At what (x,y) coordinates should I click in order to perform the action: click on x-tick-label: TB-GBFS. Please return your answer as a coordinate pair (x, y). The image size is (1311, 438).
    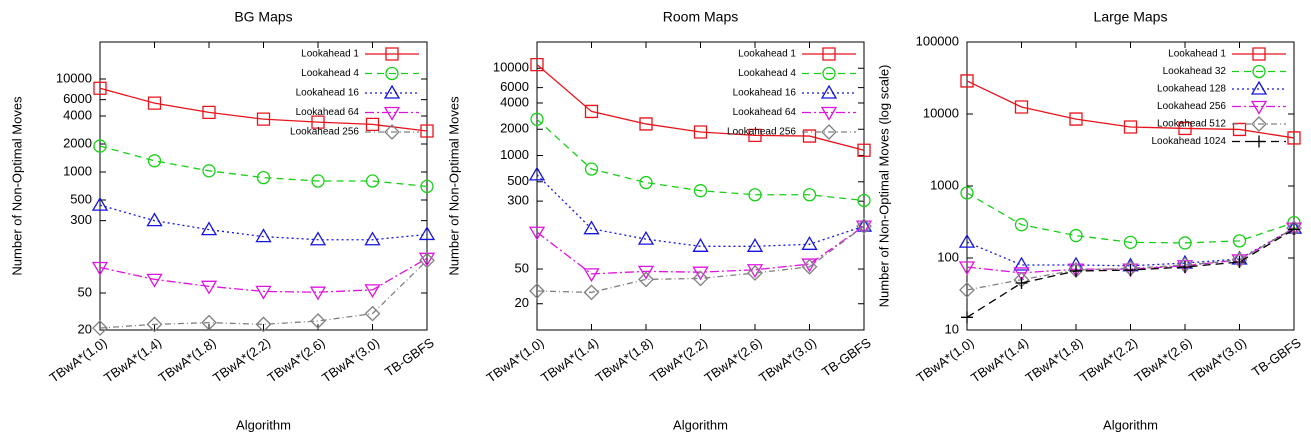
    Looking at the image, I should click on (409, 357).